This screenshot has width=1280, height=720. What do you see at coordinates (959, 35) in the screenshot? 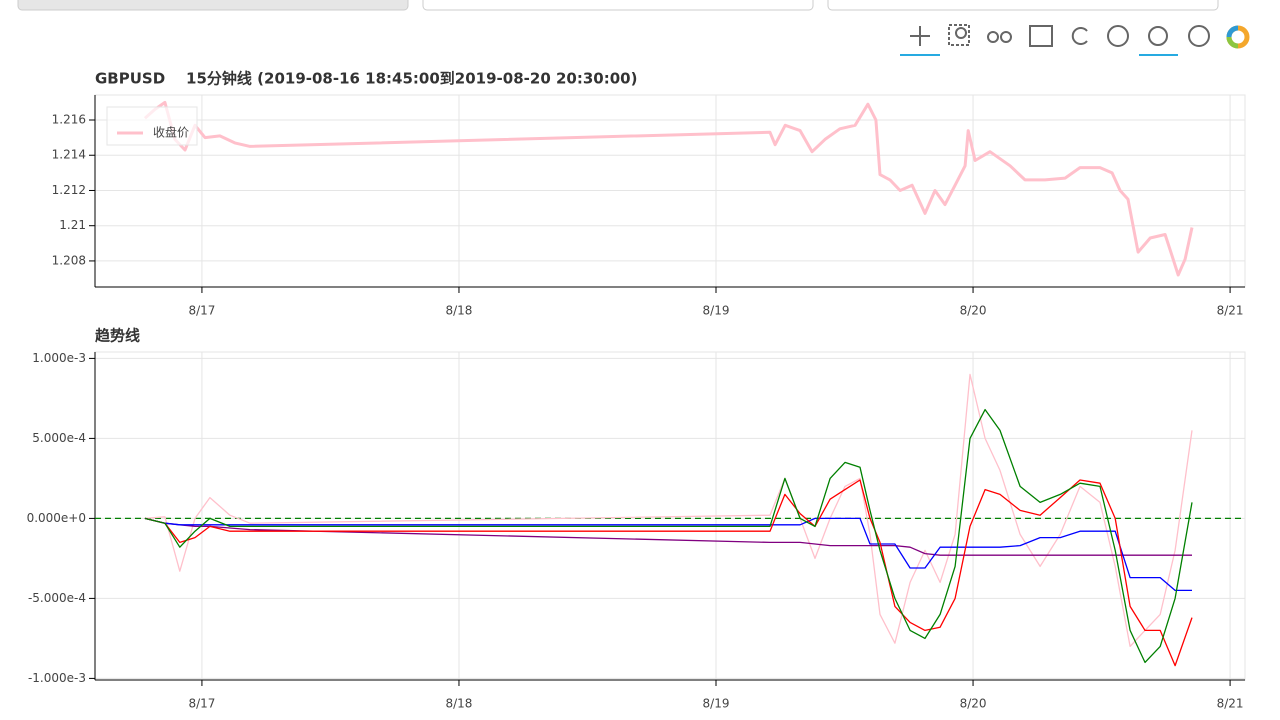
I see `zoom-tool` at bounding box center [959, 35].